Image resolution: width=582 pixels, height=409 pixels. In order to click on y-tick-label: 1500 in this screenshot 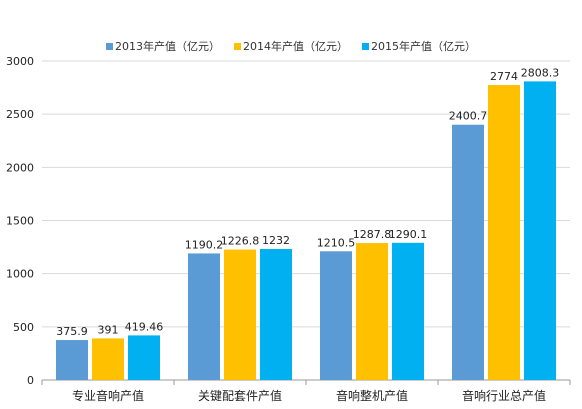, I will do `click(20, 221)`.